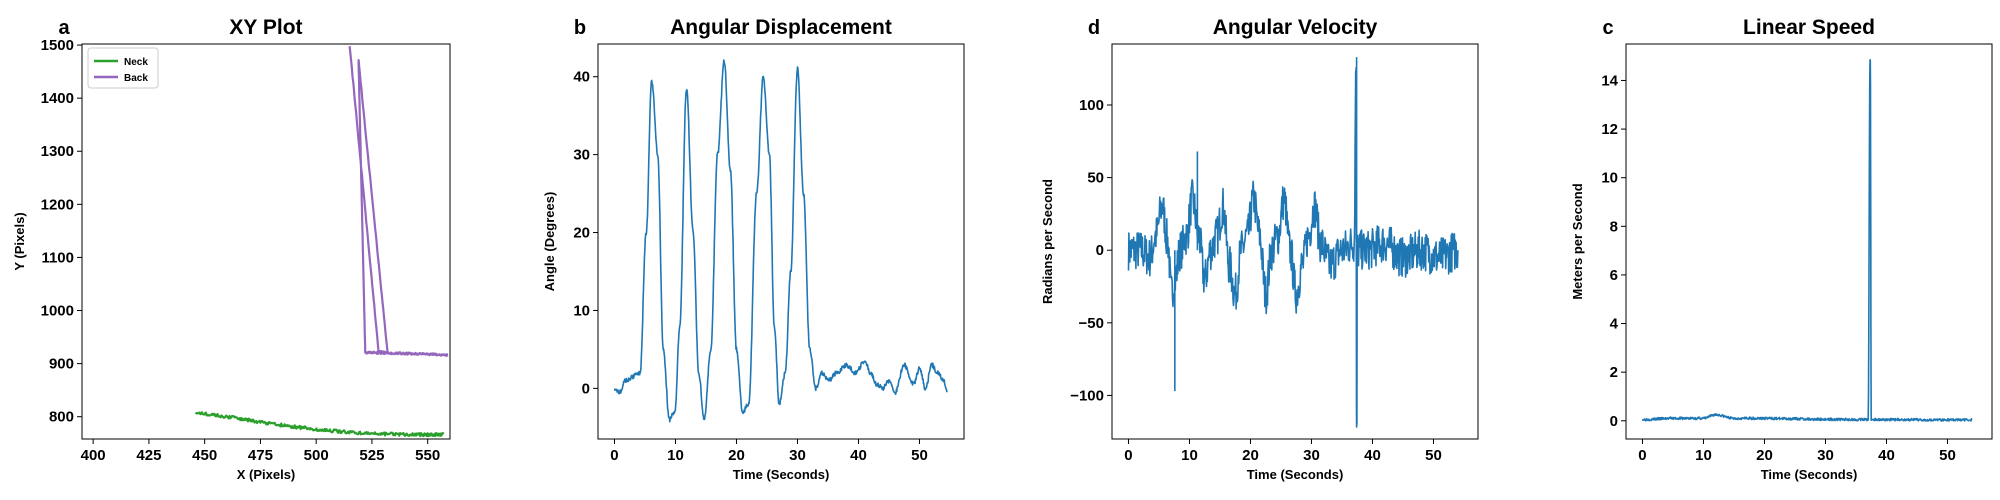  Describe the element at coordinates (580, 28) in the screenshot. I see `panel-letter: b` at that location.